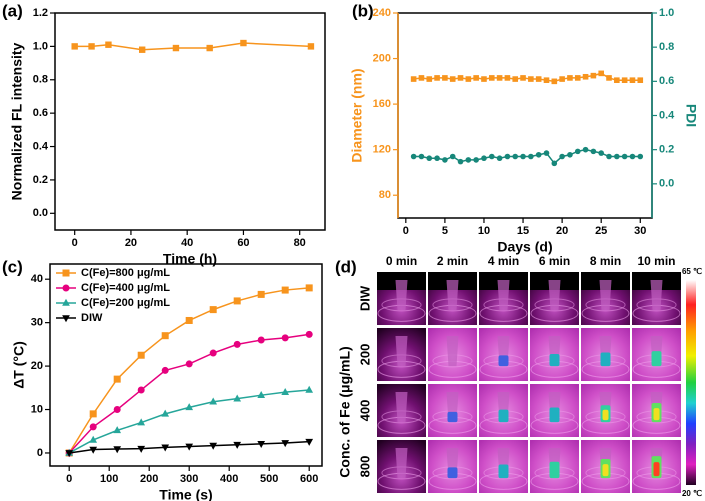 The width and height of the screenshot is (705, 501). What do you see at coordinates (692, 493) in the screenshot?
I see `scale-min: 20 ℃` at bounding box center [692, 493].